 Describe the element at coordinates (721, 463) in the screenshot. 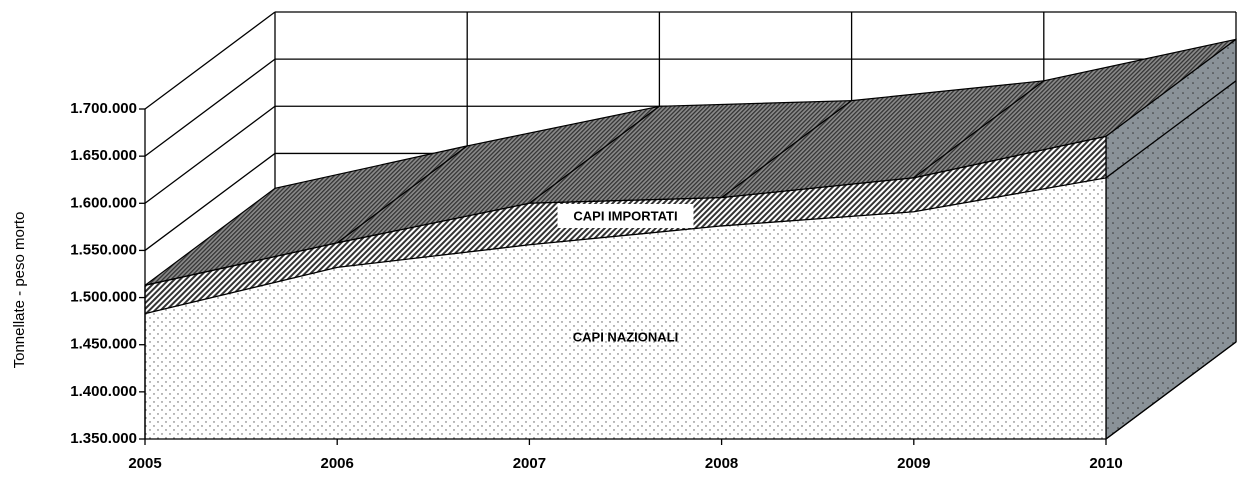

I see `x-tick-label: 2008` at that location.